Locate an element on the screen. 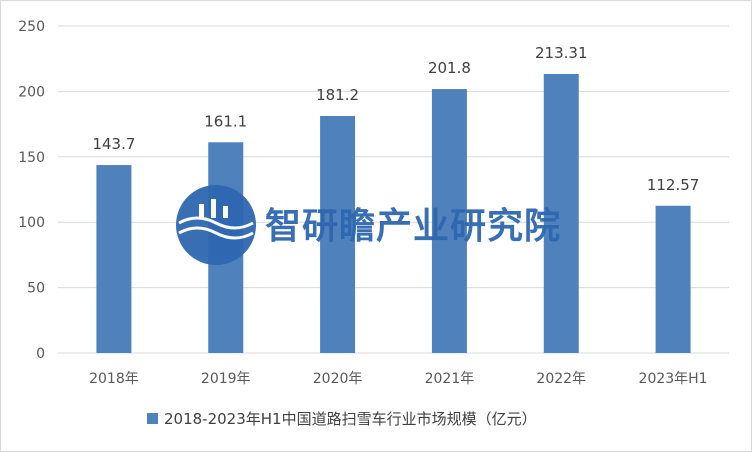  data-label: 213.31 is located at coordinates (561, 53).